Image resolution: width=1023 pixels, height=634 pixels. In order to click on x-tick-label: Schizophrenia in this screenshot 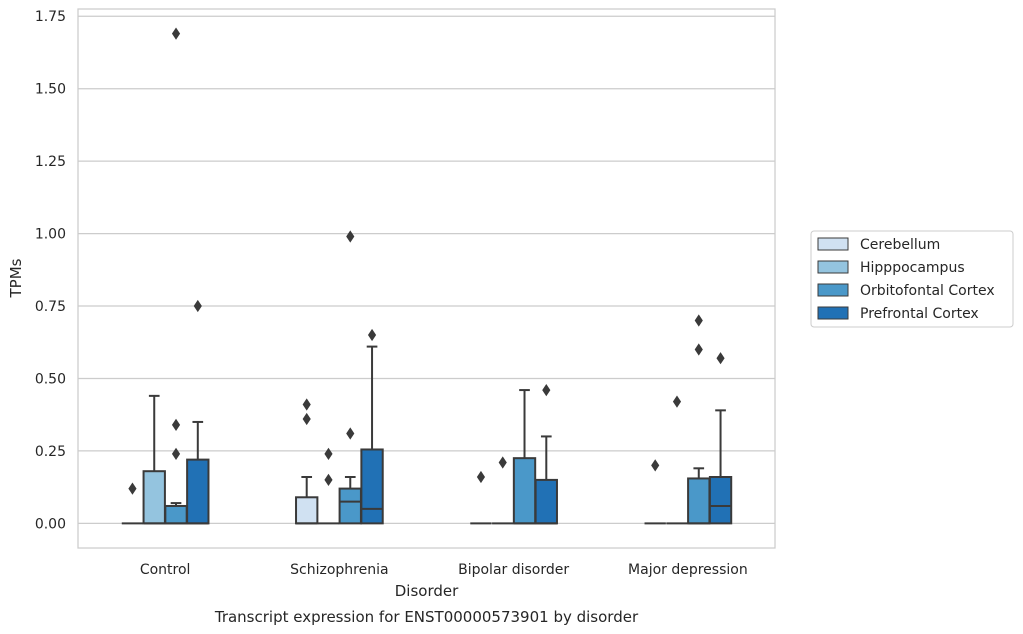, I will do `click(339, 570)`.